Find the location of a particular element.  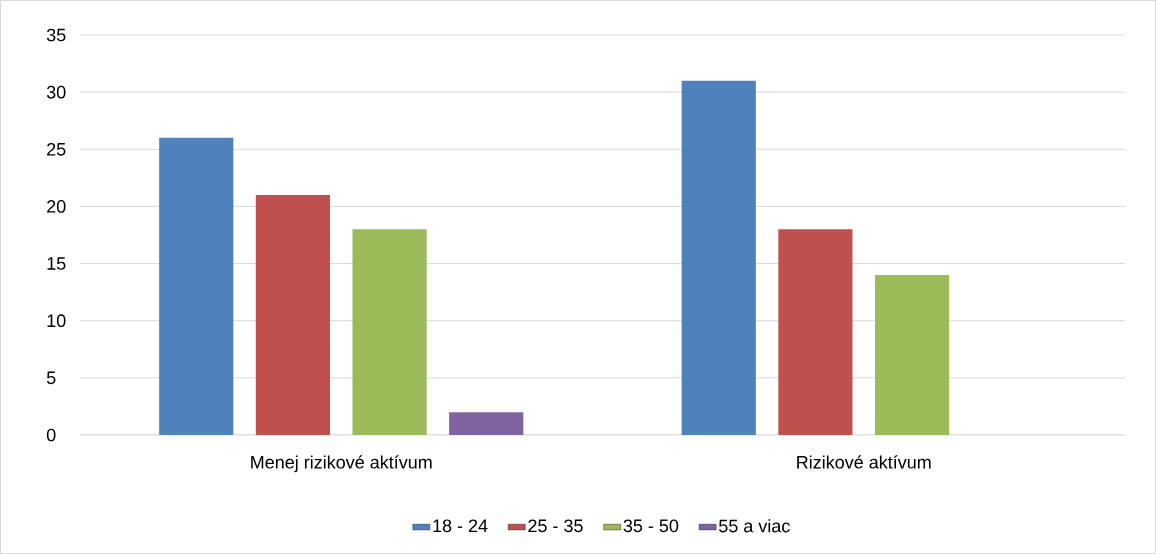

y-tick-label: 10 is located at coordinates (56, 321).